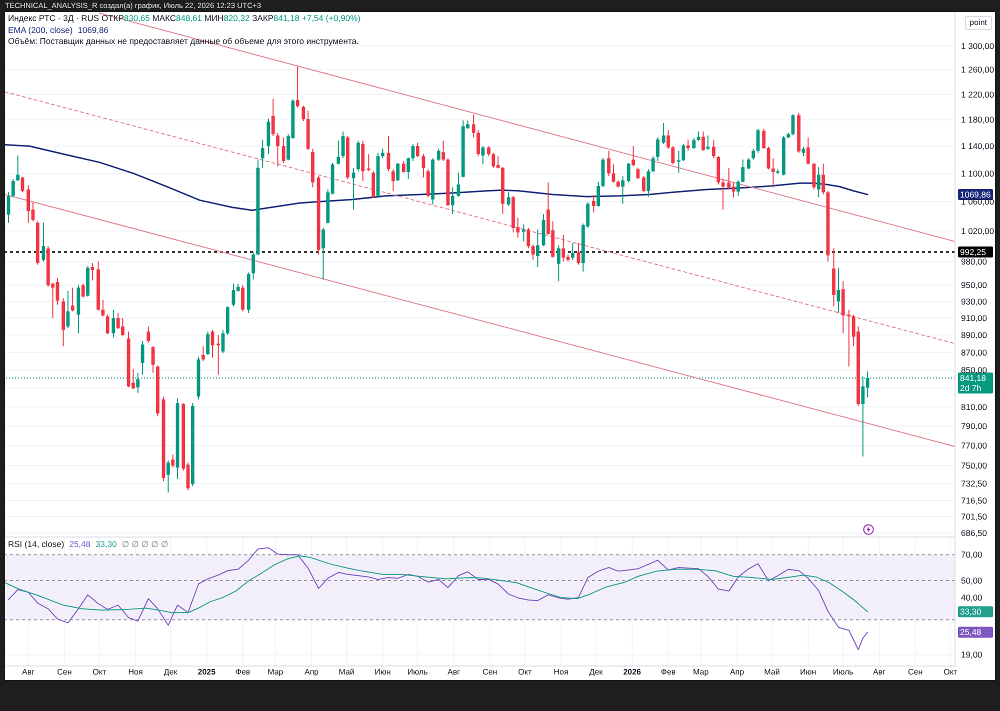 This screenshot has height=711, width=1000. Describe the element at coordinates (971, 388) in the screenshot. I see `text: 2d 7h` at that location.